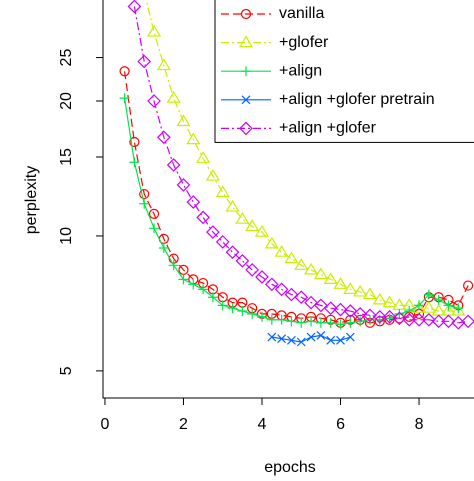 This screenshot has height=481, width=474. I want to click on y-axis-label: perplexity, so click(31, 200).